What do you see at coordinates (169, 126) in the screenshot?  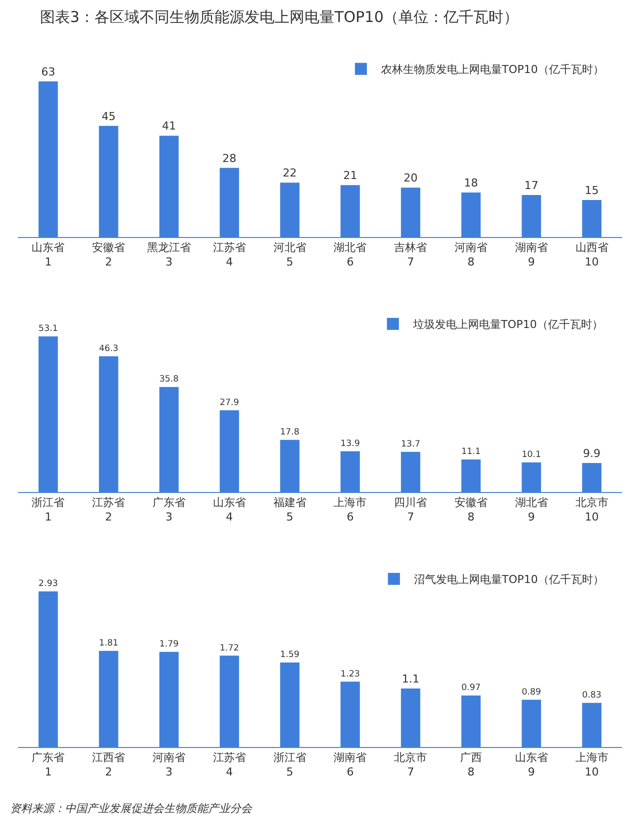 I see `data-label: 41` at bounding box center [169, 126].